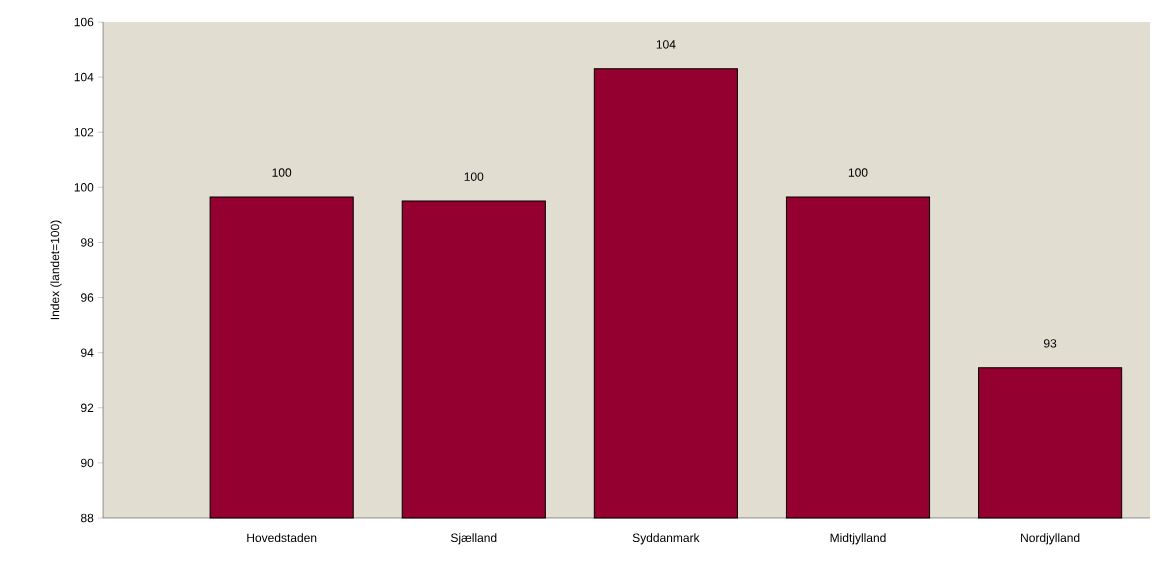 The width and height of the screenshot is (1164, 565). I want to click on y-tick-label: 90, so click(87, 463).